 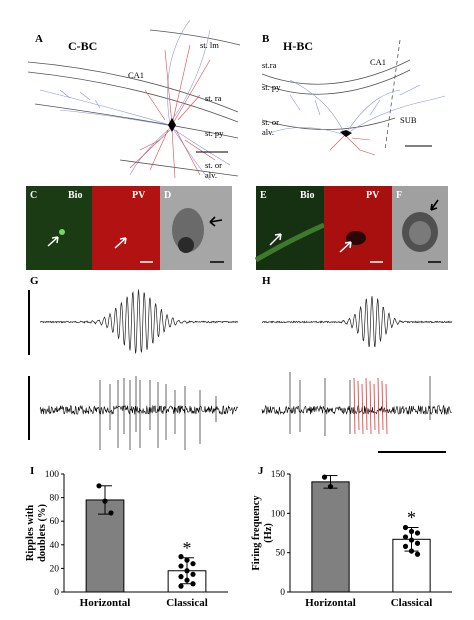 What do you see at coordinates (357, 364) in the screenshot?
I see `panel-h: H` at bounding box center [357, 364].